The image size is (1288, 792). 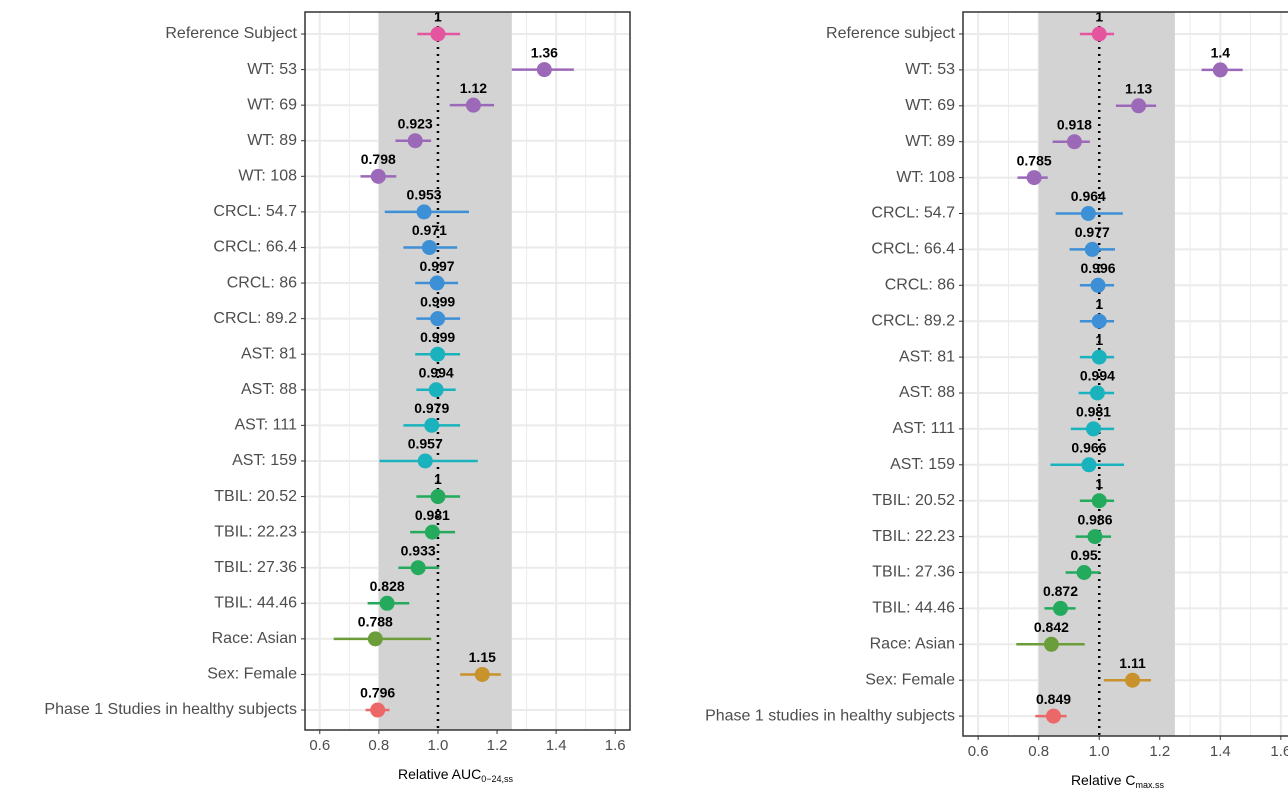 I want to click on x-axis-title: Relative Cmax.ss, so click(x=1118, y=781).